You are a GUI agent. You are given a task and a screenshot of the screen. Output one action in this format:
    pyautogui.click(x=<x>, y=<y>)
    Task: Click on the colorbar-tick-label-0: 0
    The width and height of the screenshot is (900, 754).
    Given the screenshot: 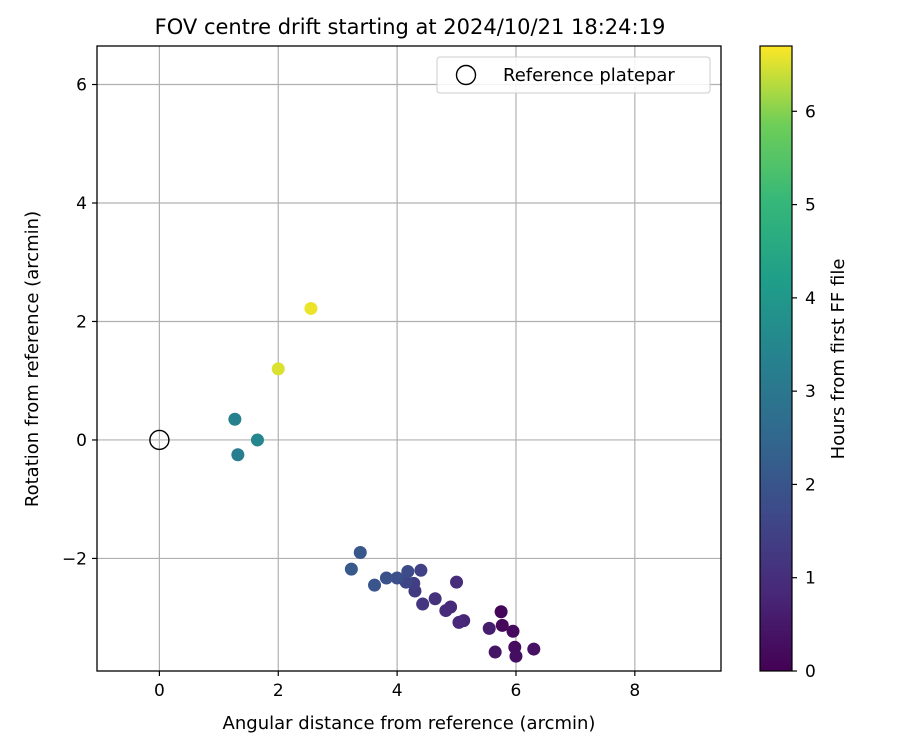 What is the action you would take?
    pyautogui.click(x=810, y=672)
    